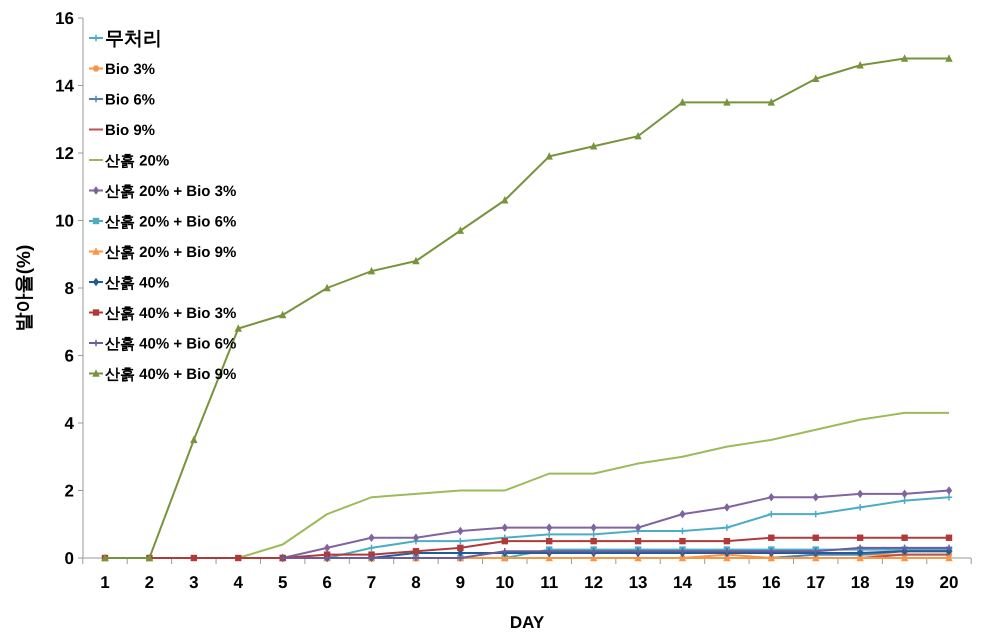  I want to click on x-tick-label: 2, so click(149, 582).